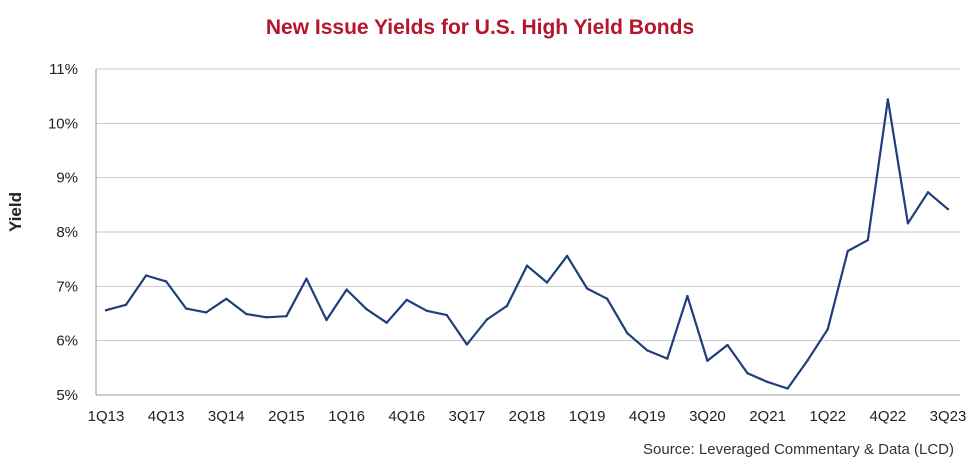 The height and width of the screenshot is (469, 974). Describe the element at coordinates (647, 416) in the screenshot. I see `x-tick-label: 4Q19` at that location.